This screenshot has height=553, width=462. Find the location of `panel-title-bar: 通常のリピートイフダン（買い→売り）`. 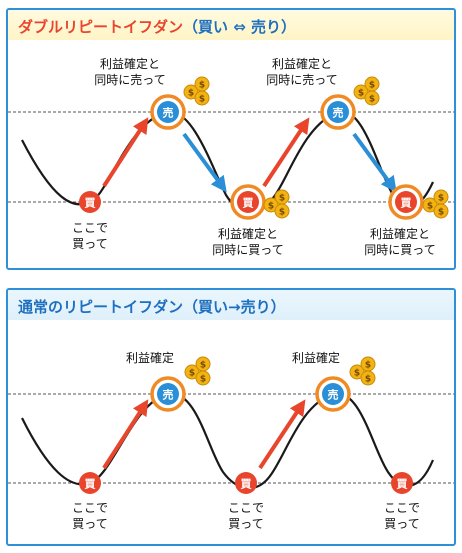

panel-title-bar: 通常のリピートイフダン（買い→売り） is located at coordinates (231, 305).